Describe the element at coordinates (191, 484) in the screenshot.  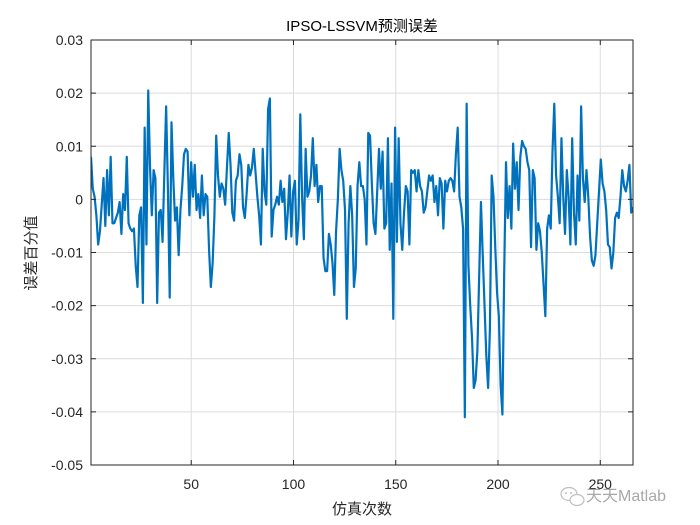
I see `x-tick-label: 50` at that location.